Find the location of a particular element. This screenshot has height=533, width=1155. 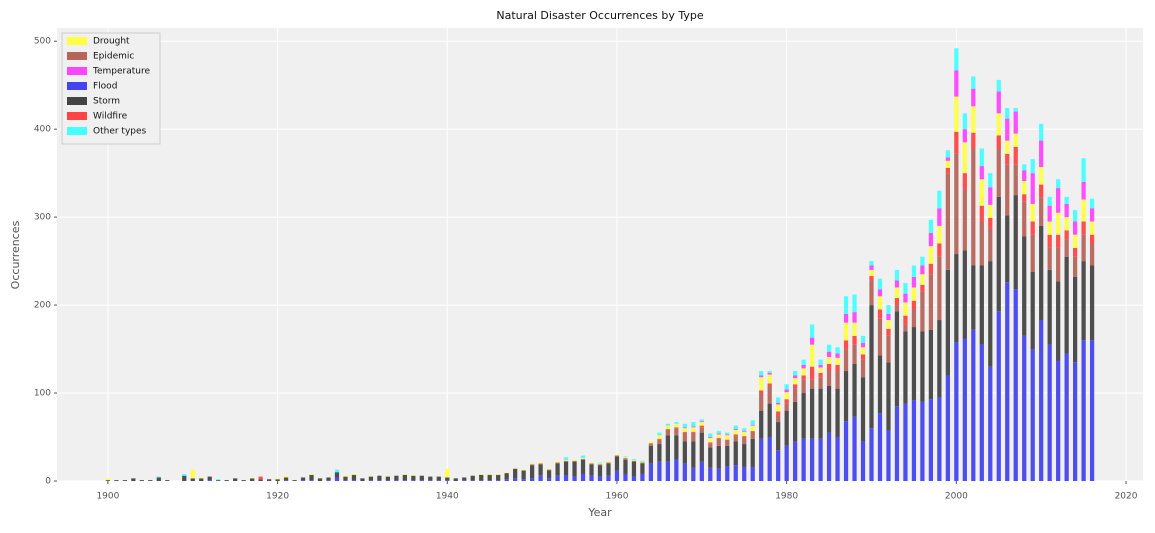

y-tick-label: 400 is located at coordinates (42, 130).